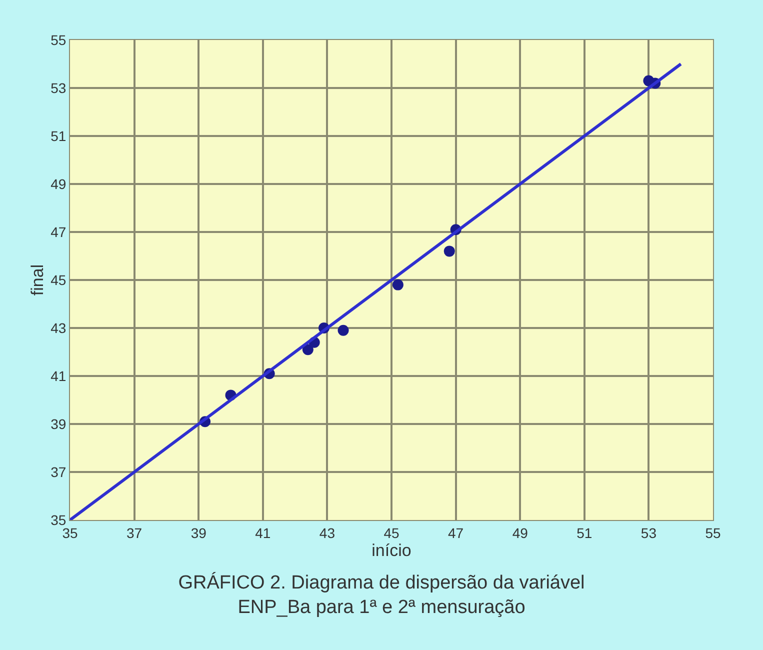  What do you see at coordinates (58, 376) in the screenshot?
I see `y-tick-label: 41` at bounding box center [58, 376].